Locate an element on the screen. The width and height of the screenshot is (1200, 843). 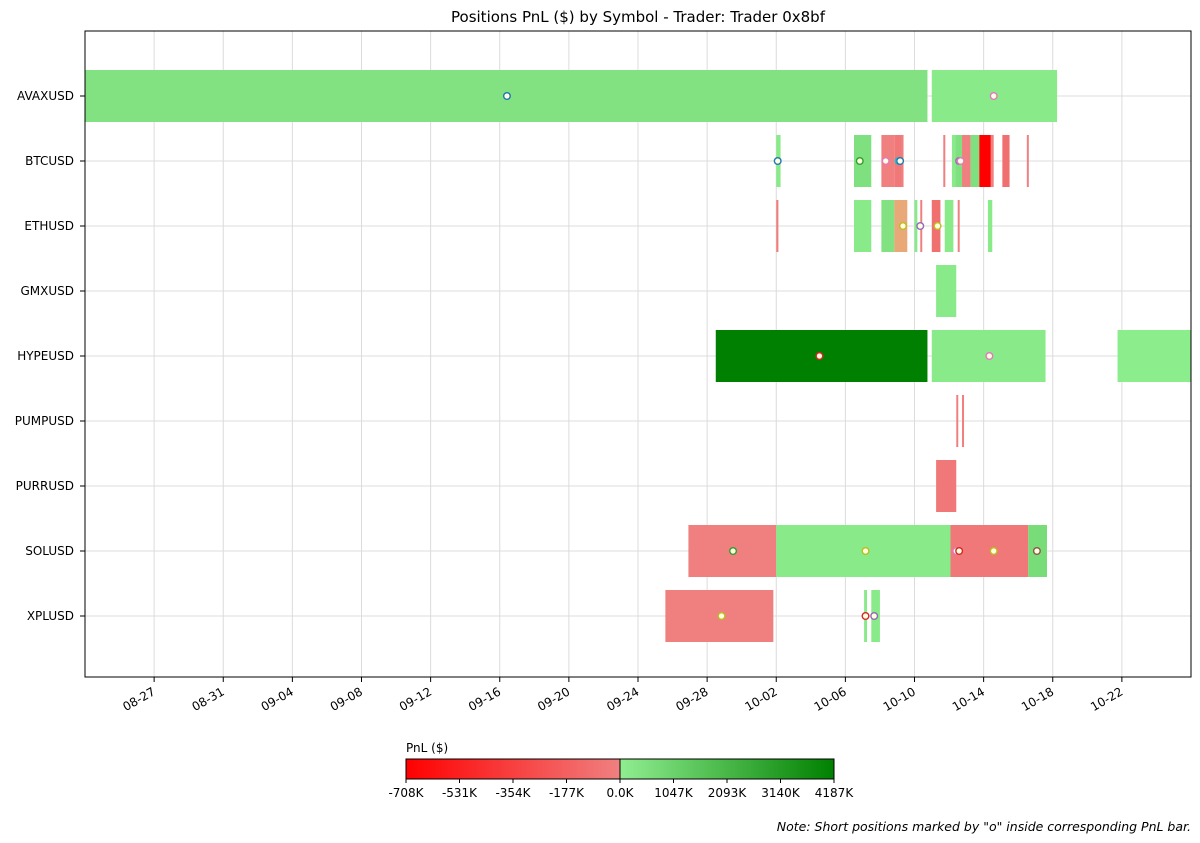
colorbar-tick-label: 2093K is located at coordinates (728, 793).